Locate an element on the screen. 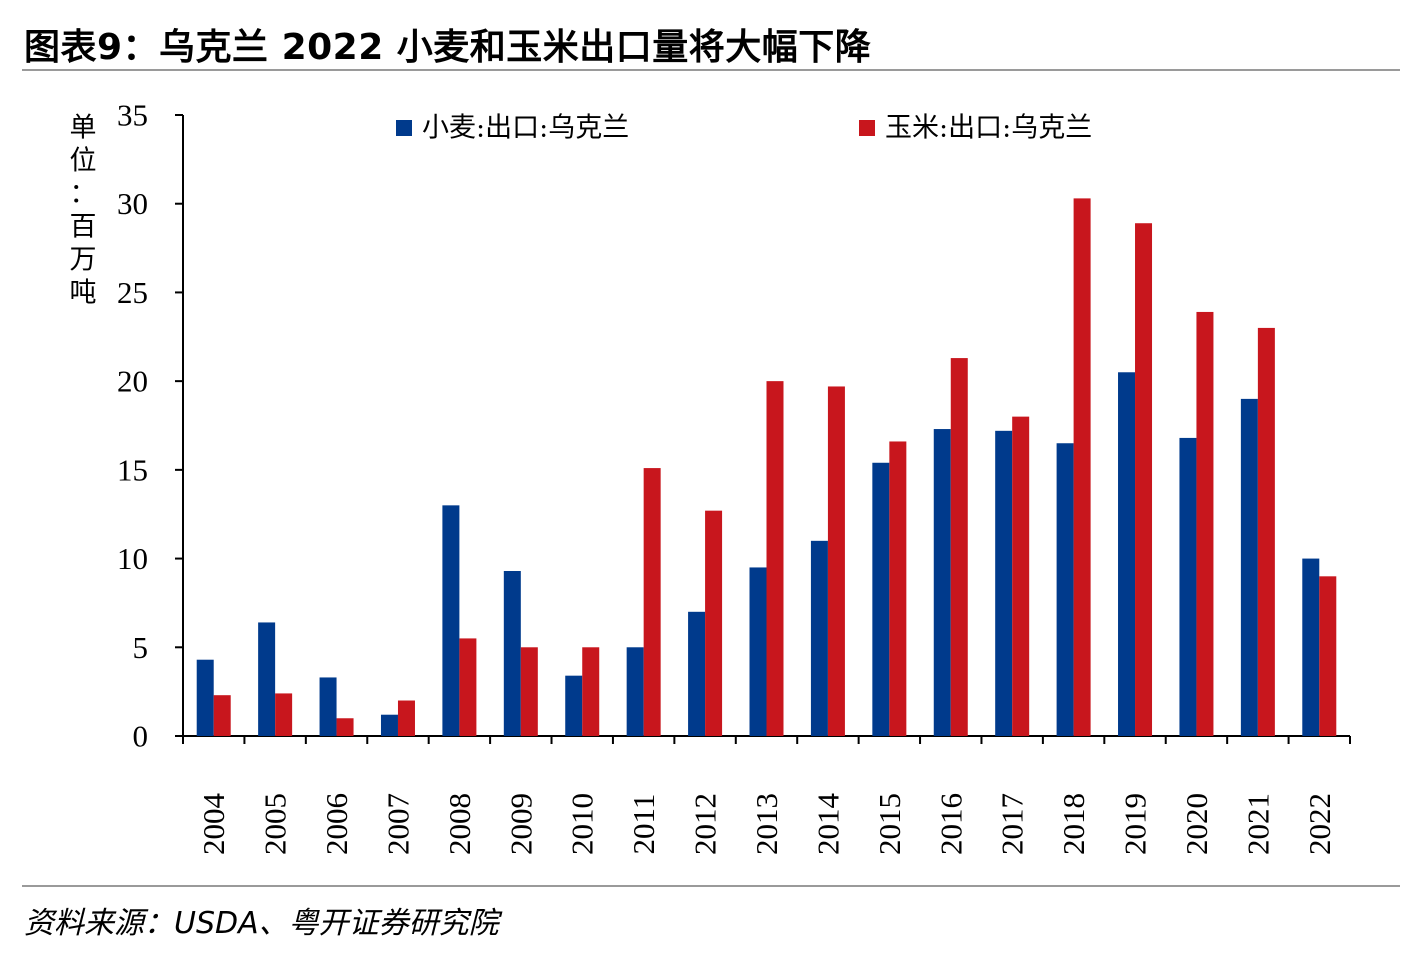 This screenshot has width=1420, height=960. legend-label: 小麦:出口:乌克兰 is located at coordinates (525, 128).